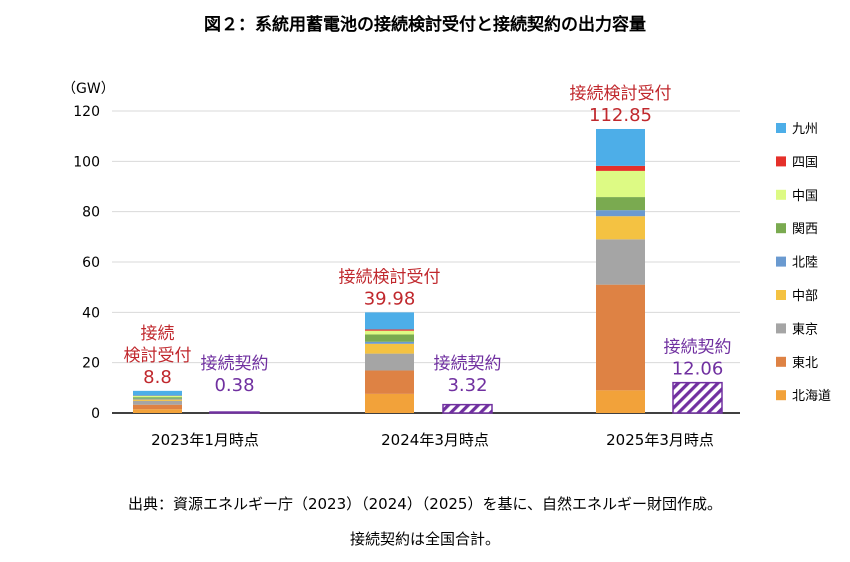 This screenshot has height=562, width=850. Describe the element at coordinates (467, 385) in the screenshot. I see `contract-total-label: 3.32` at that location.